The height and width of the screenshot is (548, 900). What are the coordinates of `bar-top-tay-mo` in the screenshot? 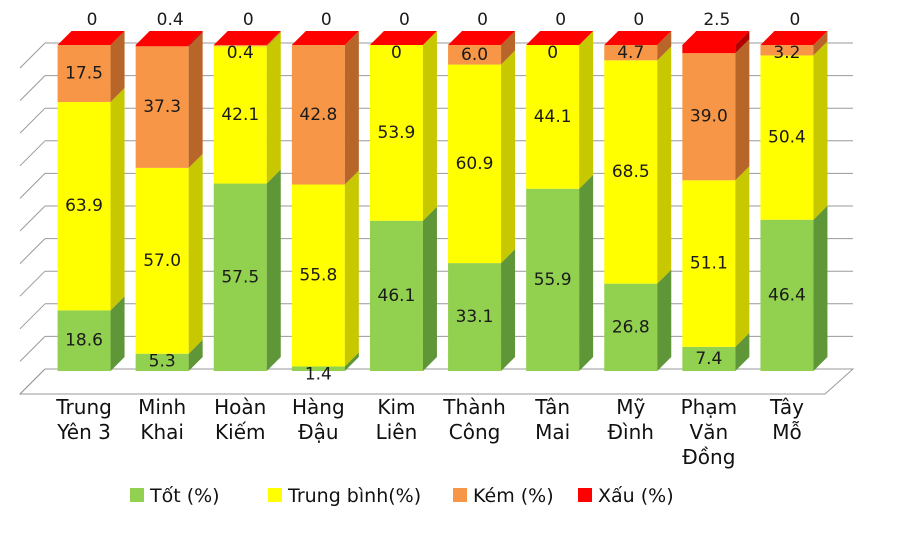 It's located at (794, 38).